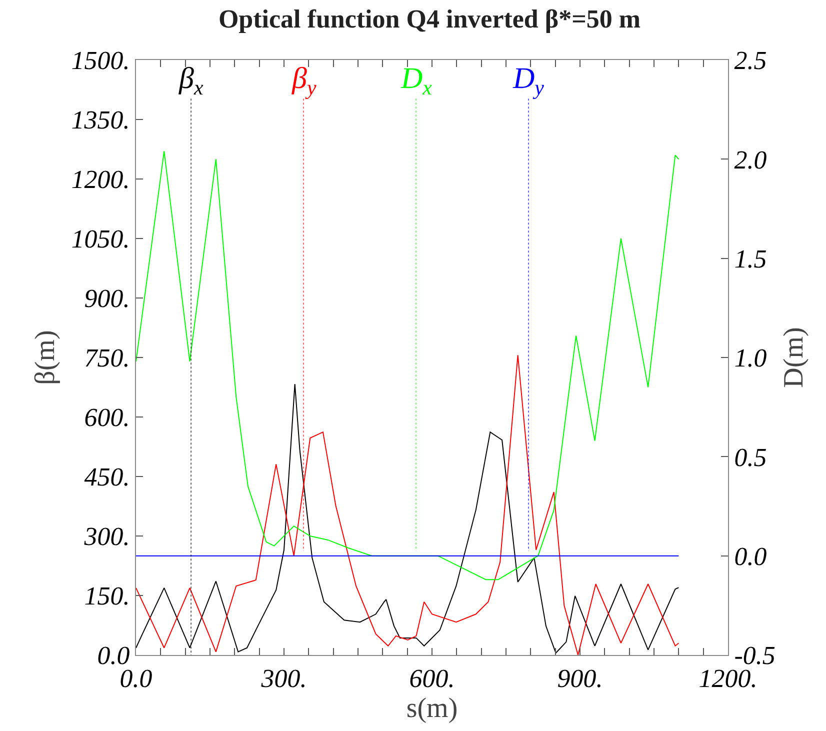  What do you see at coordinates (432, 708) in the screenshot?
I see `x-axis-title: s(m)` at bounding box center [432, 708].